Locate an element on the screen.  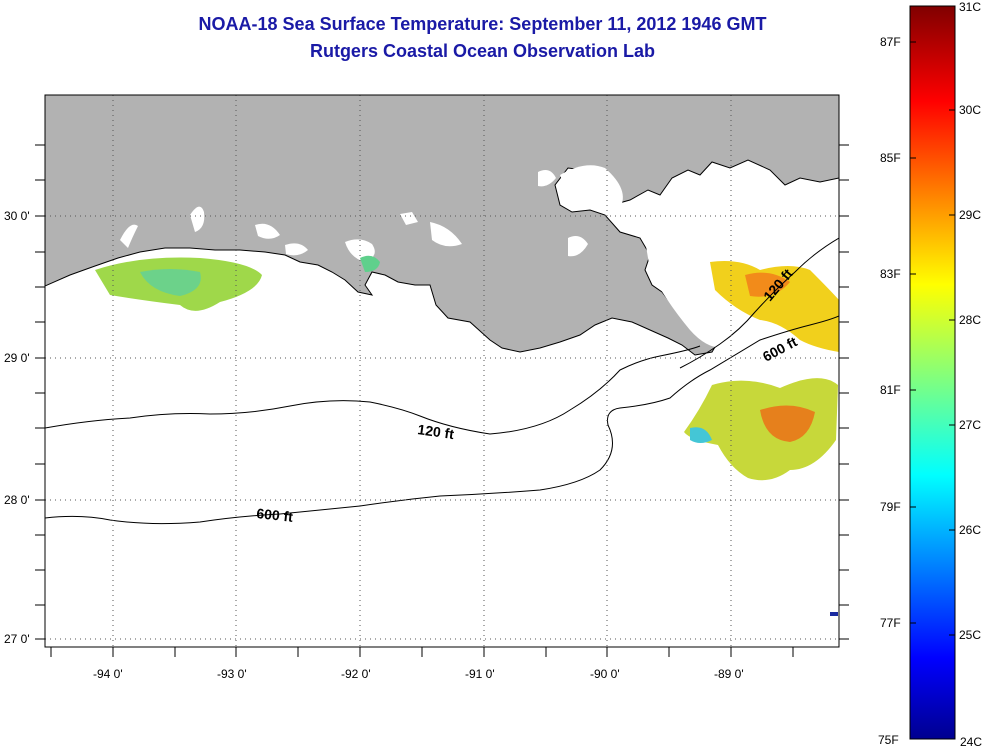
colorbar-f-83: 83F is located at coordinates (890, 274).